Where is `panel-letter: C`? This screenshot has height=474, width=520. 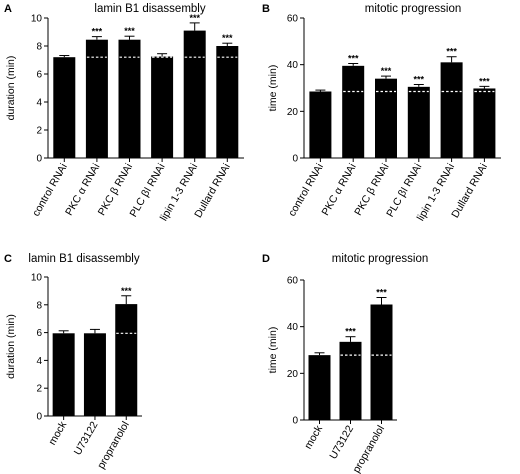 panel-letter: C is located at coordinates (8, 259).